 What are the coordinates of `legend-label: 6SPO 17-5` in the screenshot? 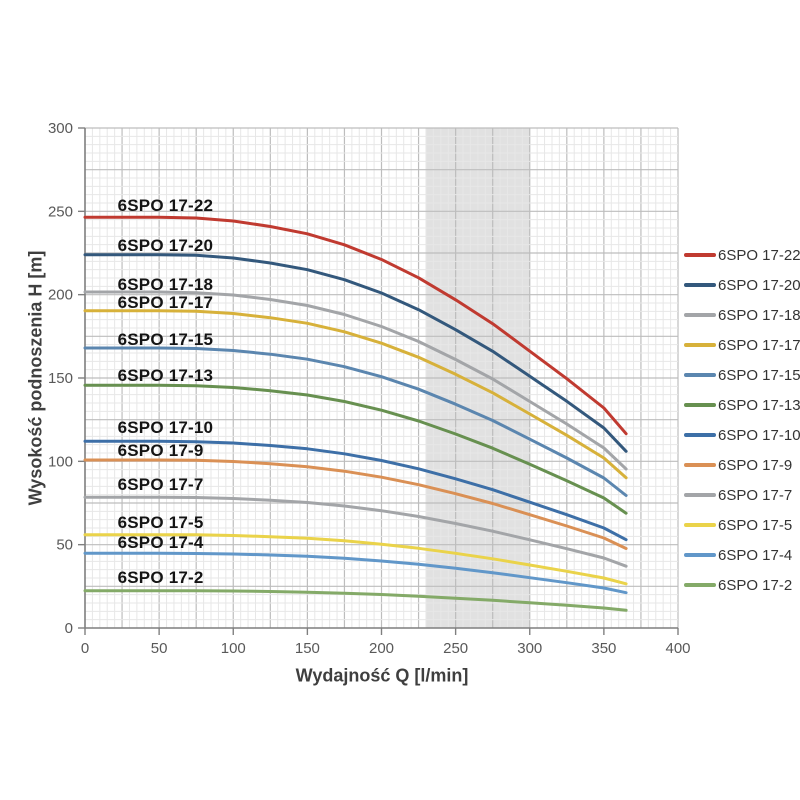 It's located at (755, 525).